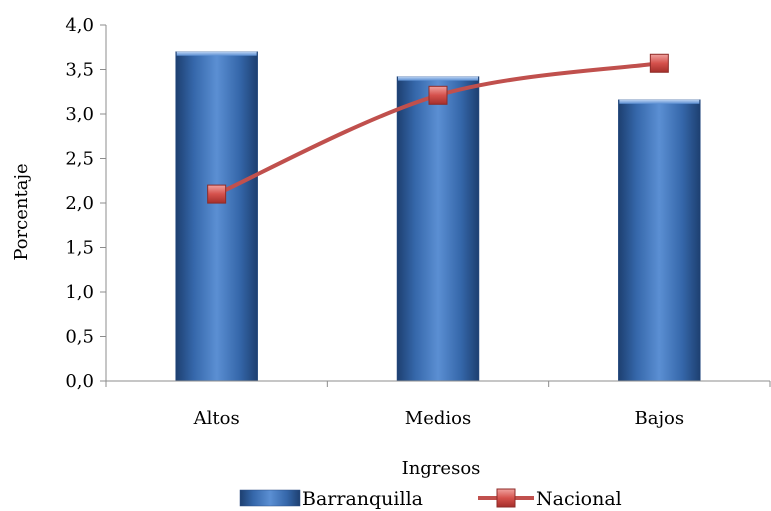 The height and width of the screenshot is (511, 771). What do you see at coordinates (79, 114) in the screenshot?
I see `y-tick-label: 3,0` at bounding box center [79, 114].